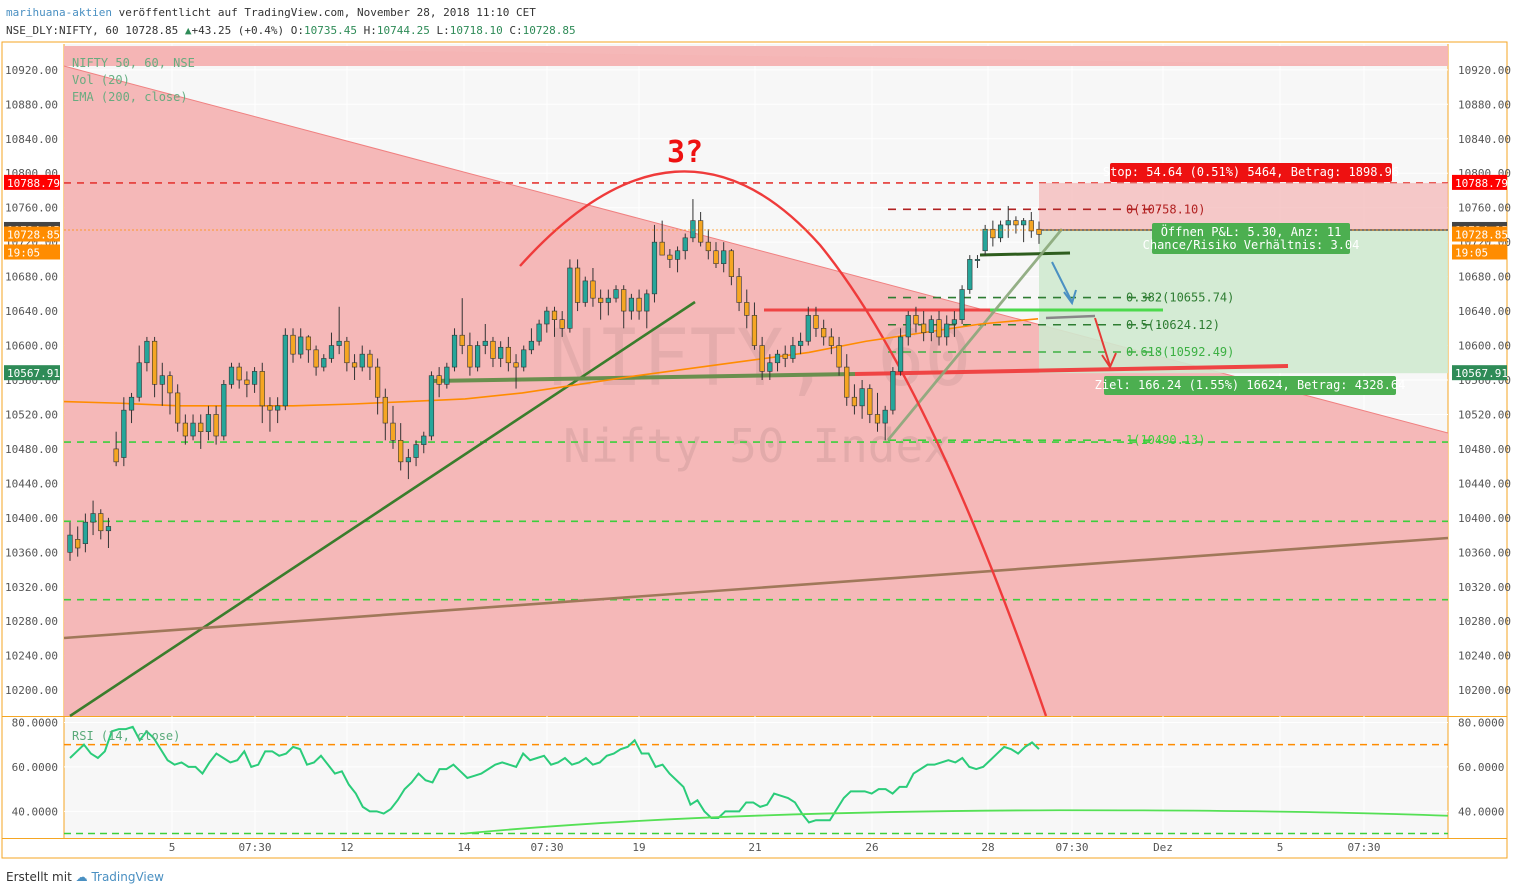 The image size is (1514, 895). What do you see at coordinates (638, 847) in the screenshot?
I see `time-tick-label: 19` at bounding box center [638, 847].